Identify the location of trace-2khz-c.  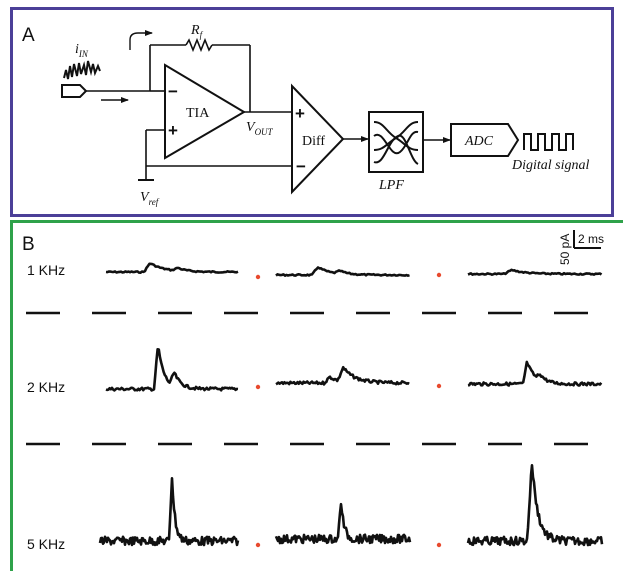
(535, 373).